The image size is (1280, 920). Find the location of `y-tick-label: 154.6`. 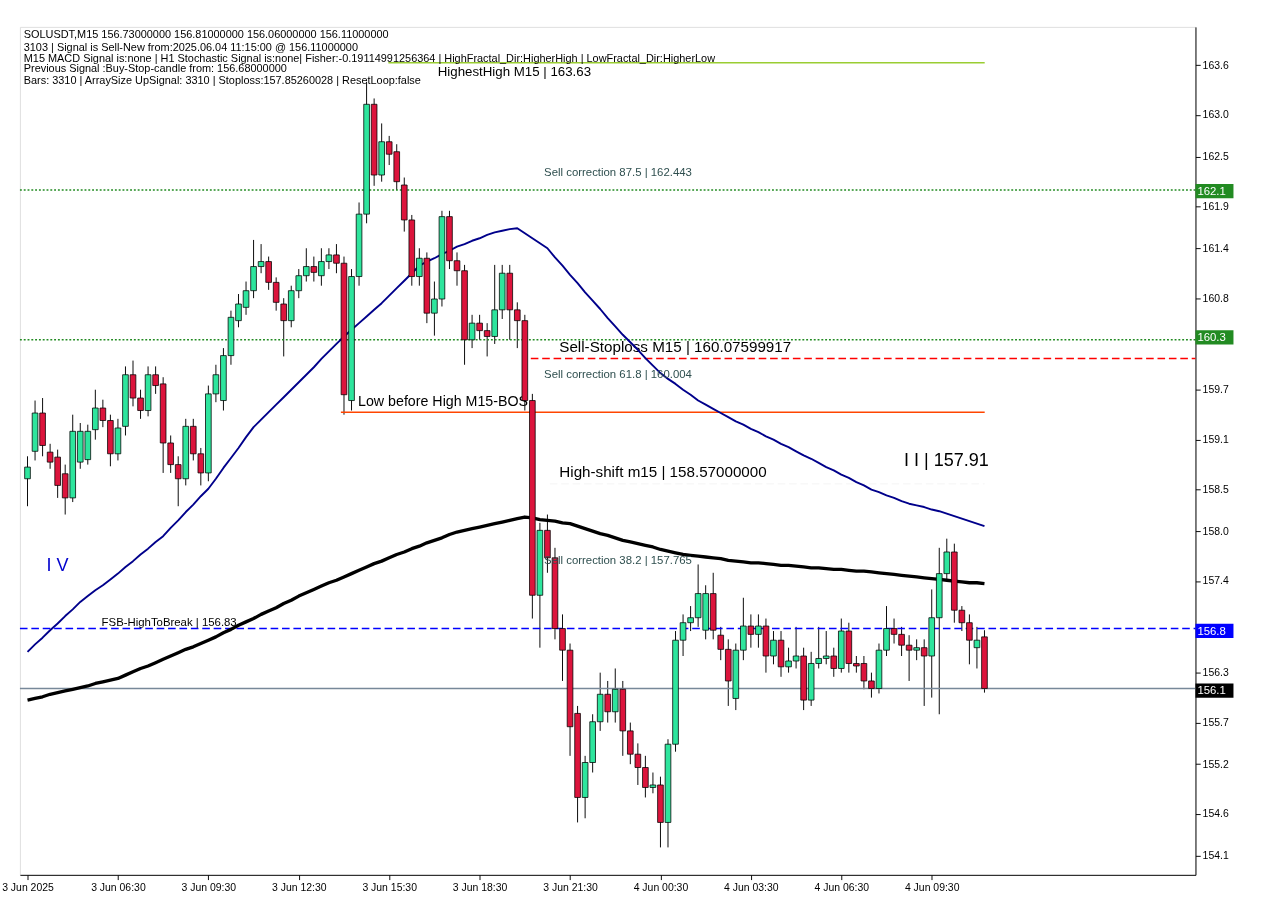

y-tick-label: 154.6 is located at coordinates (1215, 814).